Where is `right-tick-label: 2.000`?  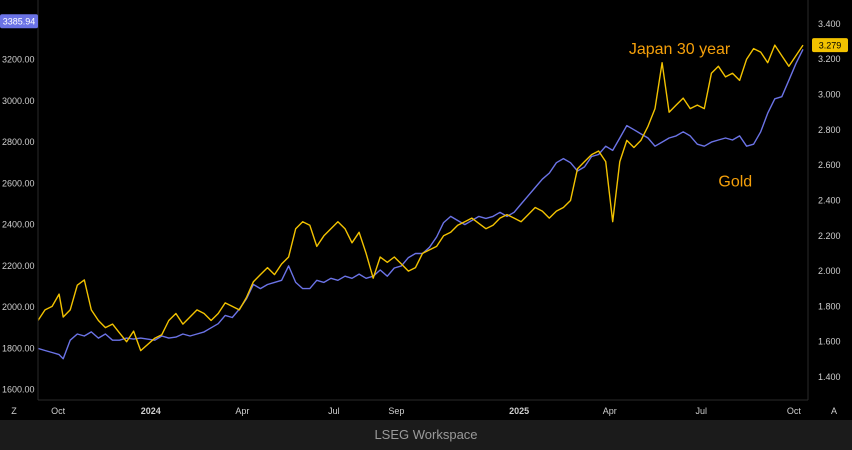
right-tick-label: 2.000 is located at coordinates (829, 271).